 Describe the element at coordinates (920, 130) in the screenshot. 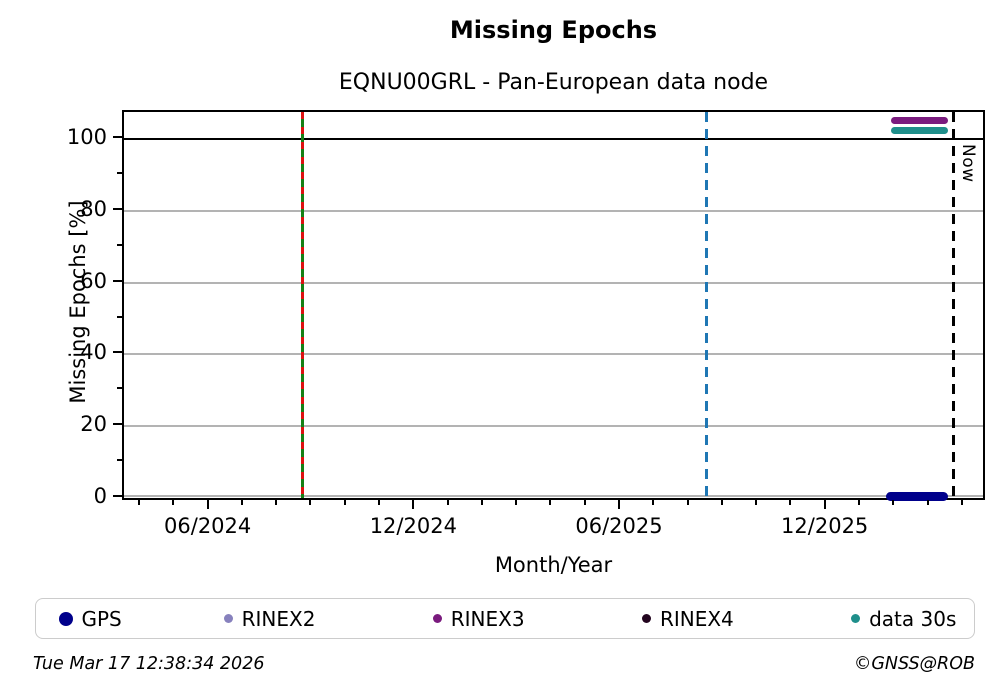

I see `series-segment-data-30s` at that location.